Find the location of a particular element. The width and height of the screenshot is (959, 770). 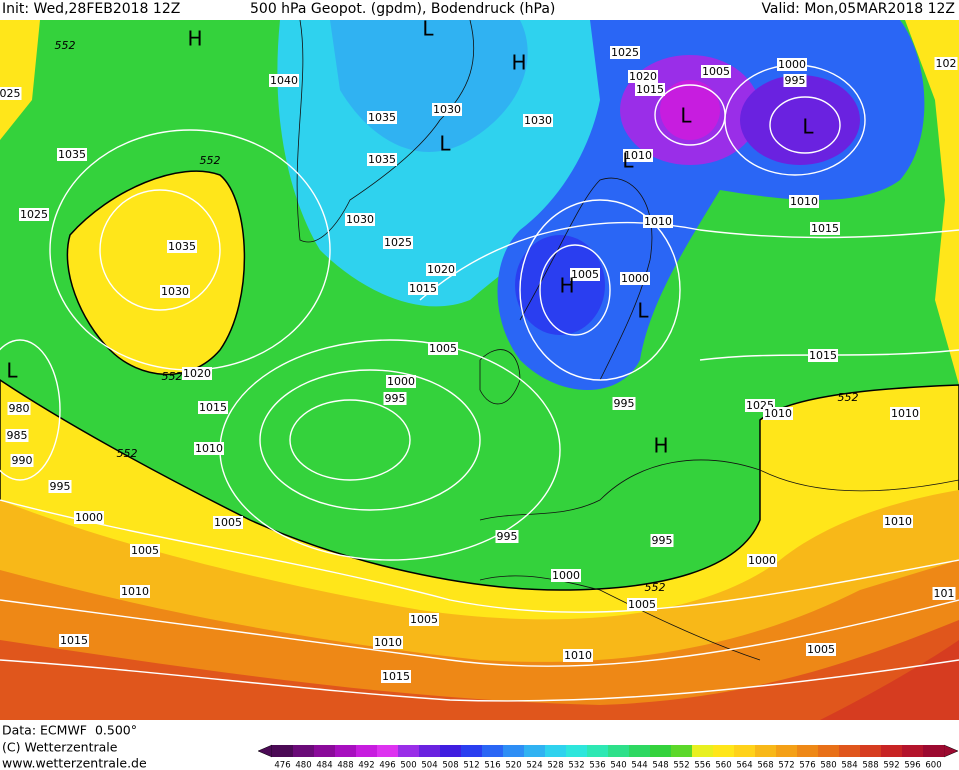

field-red-orange is located at coordinates (479, 670).